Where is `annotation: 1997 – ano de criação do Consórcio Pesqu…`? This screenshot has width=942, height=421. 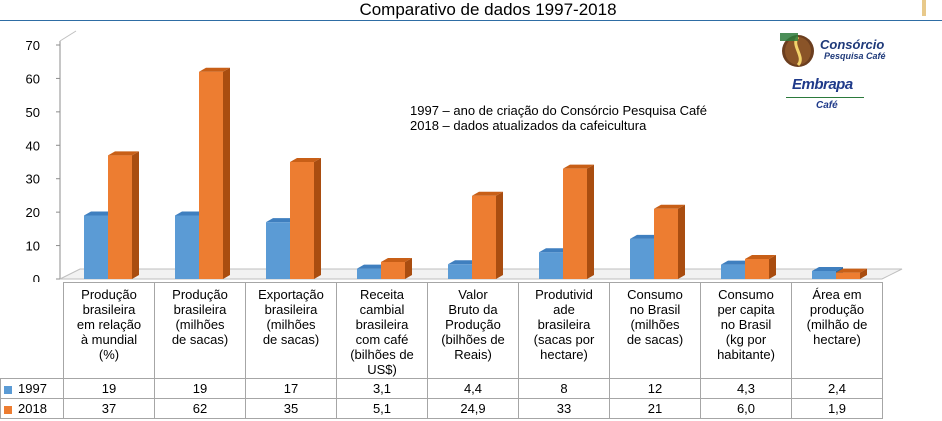 annotation: 1997 – ano de criação do Consórcio Pesqu… is located at coordinates (558, 118).